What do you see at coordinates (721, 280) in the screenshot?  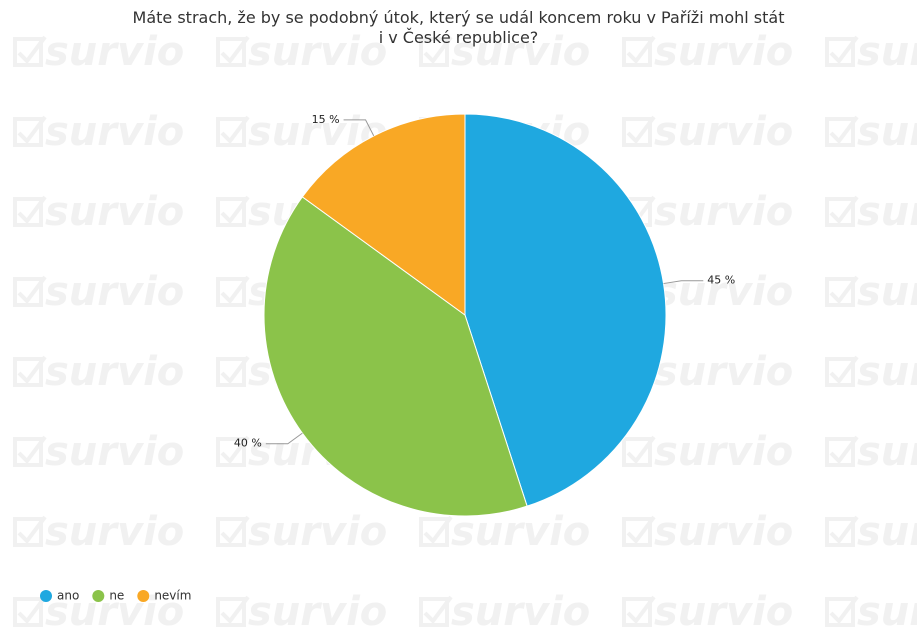 I see `data-label: 45 %` at bounding box center [721, 280].